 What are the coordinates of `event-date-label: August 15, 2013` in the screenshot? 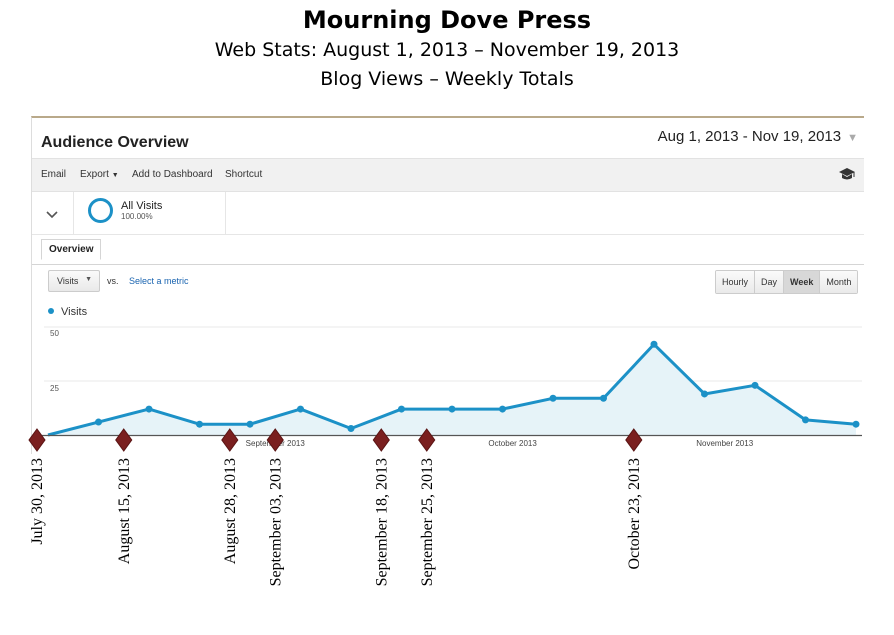 It's located at (124, 511).